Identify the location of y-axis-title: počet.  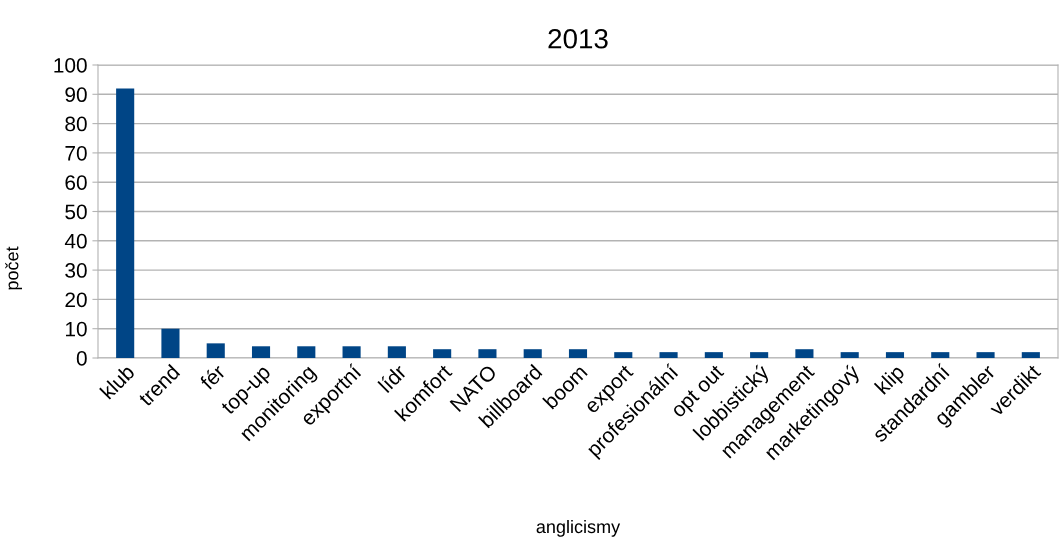
(13, 268).